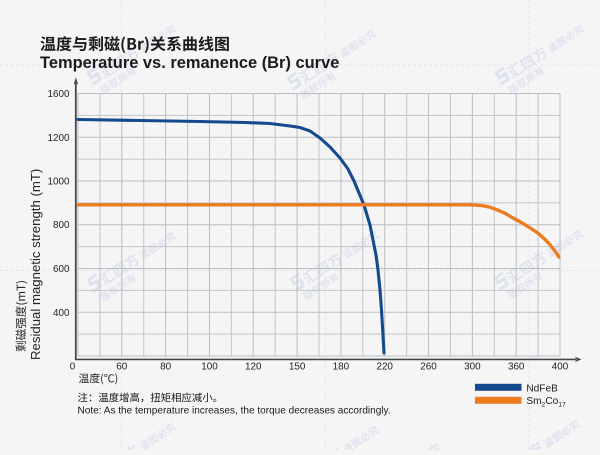 The width and height of the screenshot is (600, 455). I want to click on svg-text:Residual magnetic strength (mT: Residual magnetic strength (mT), so click(35, 264).